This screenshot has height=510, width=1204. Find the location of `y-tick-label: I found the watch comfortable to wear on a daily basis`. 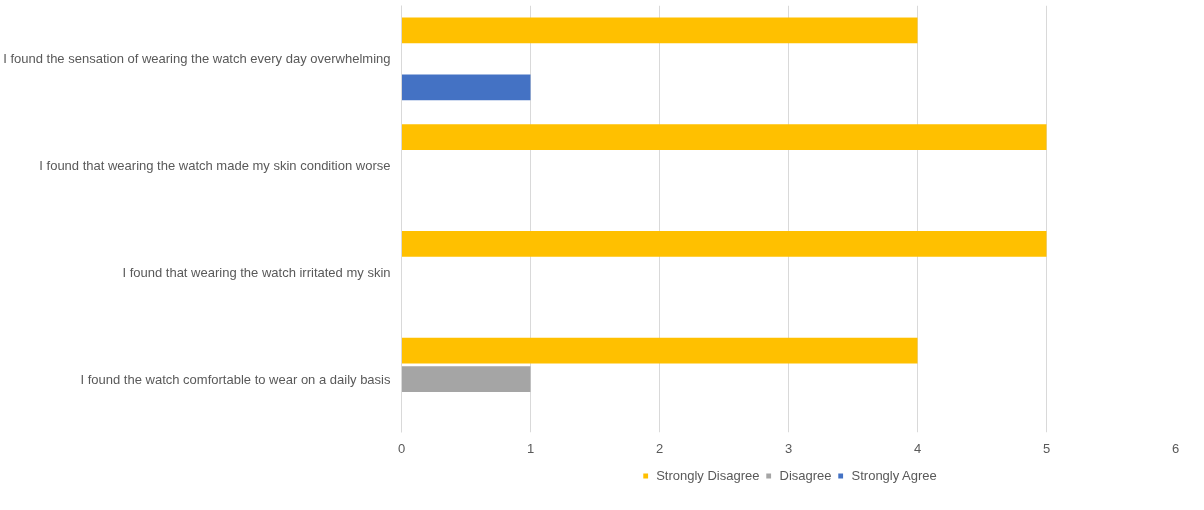

y-tick-label: I found the watch comfortable to wear on a daily basis is located at coordinates (235, 379).